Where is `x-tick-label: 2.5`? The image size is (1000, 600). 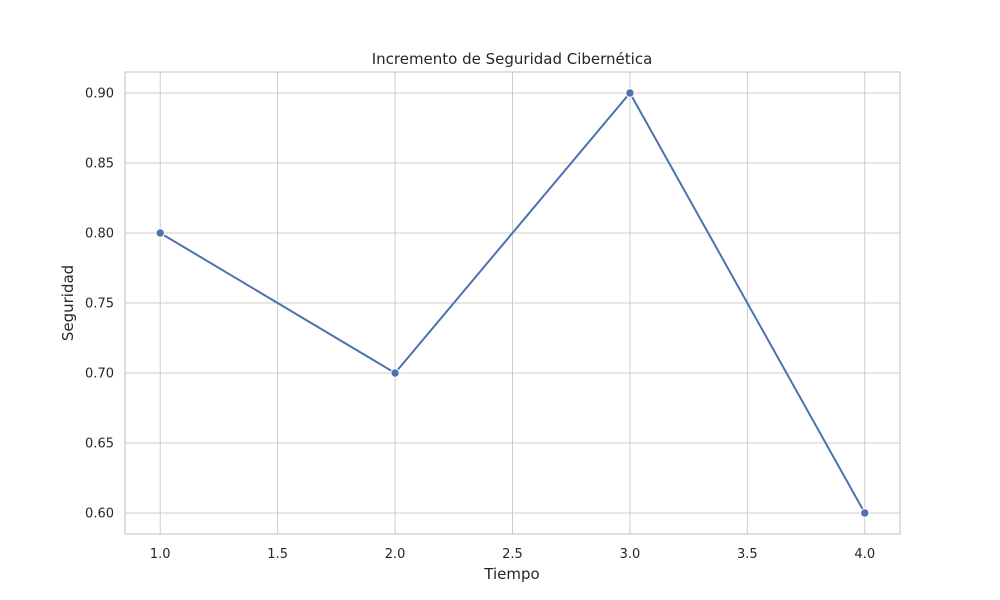 x-tick-label: 2.5 is located at coordinates (512, 554).